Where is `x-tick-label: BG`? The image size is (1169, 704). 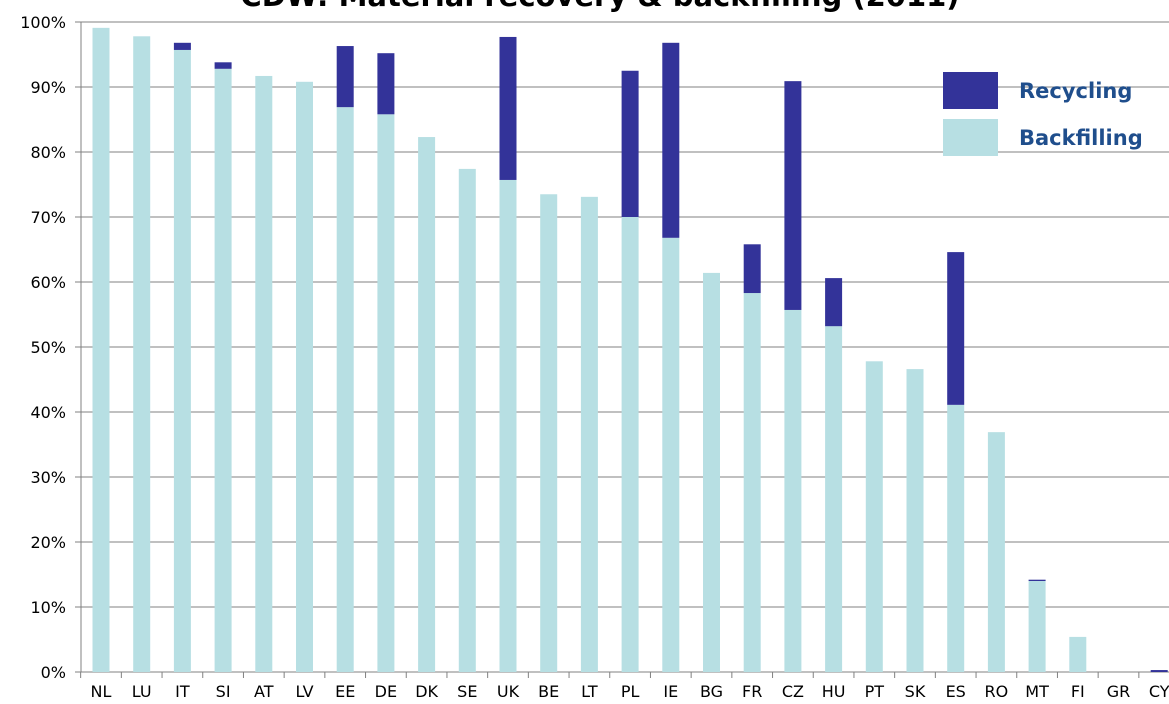
x-tick-label: BG is located at coordinates (711, 691).